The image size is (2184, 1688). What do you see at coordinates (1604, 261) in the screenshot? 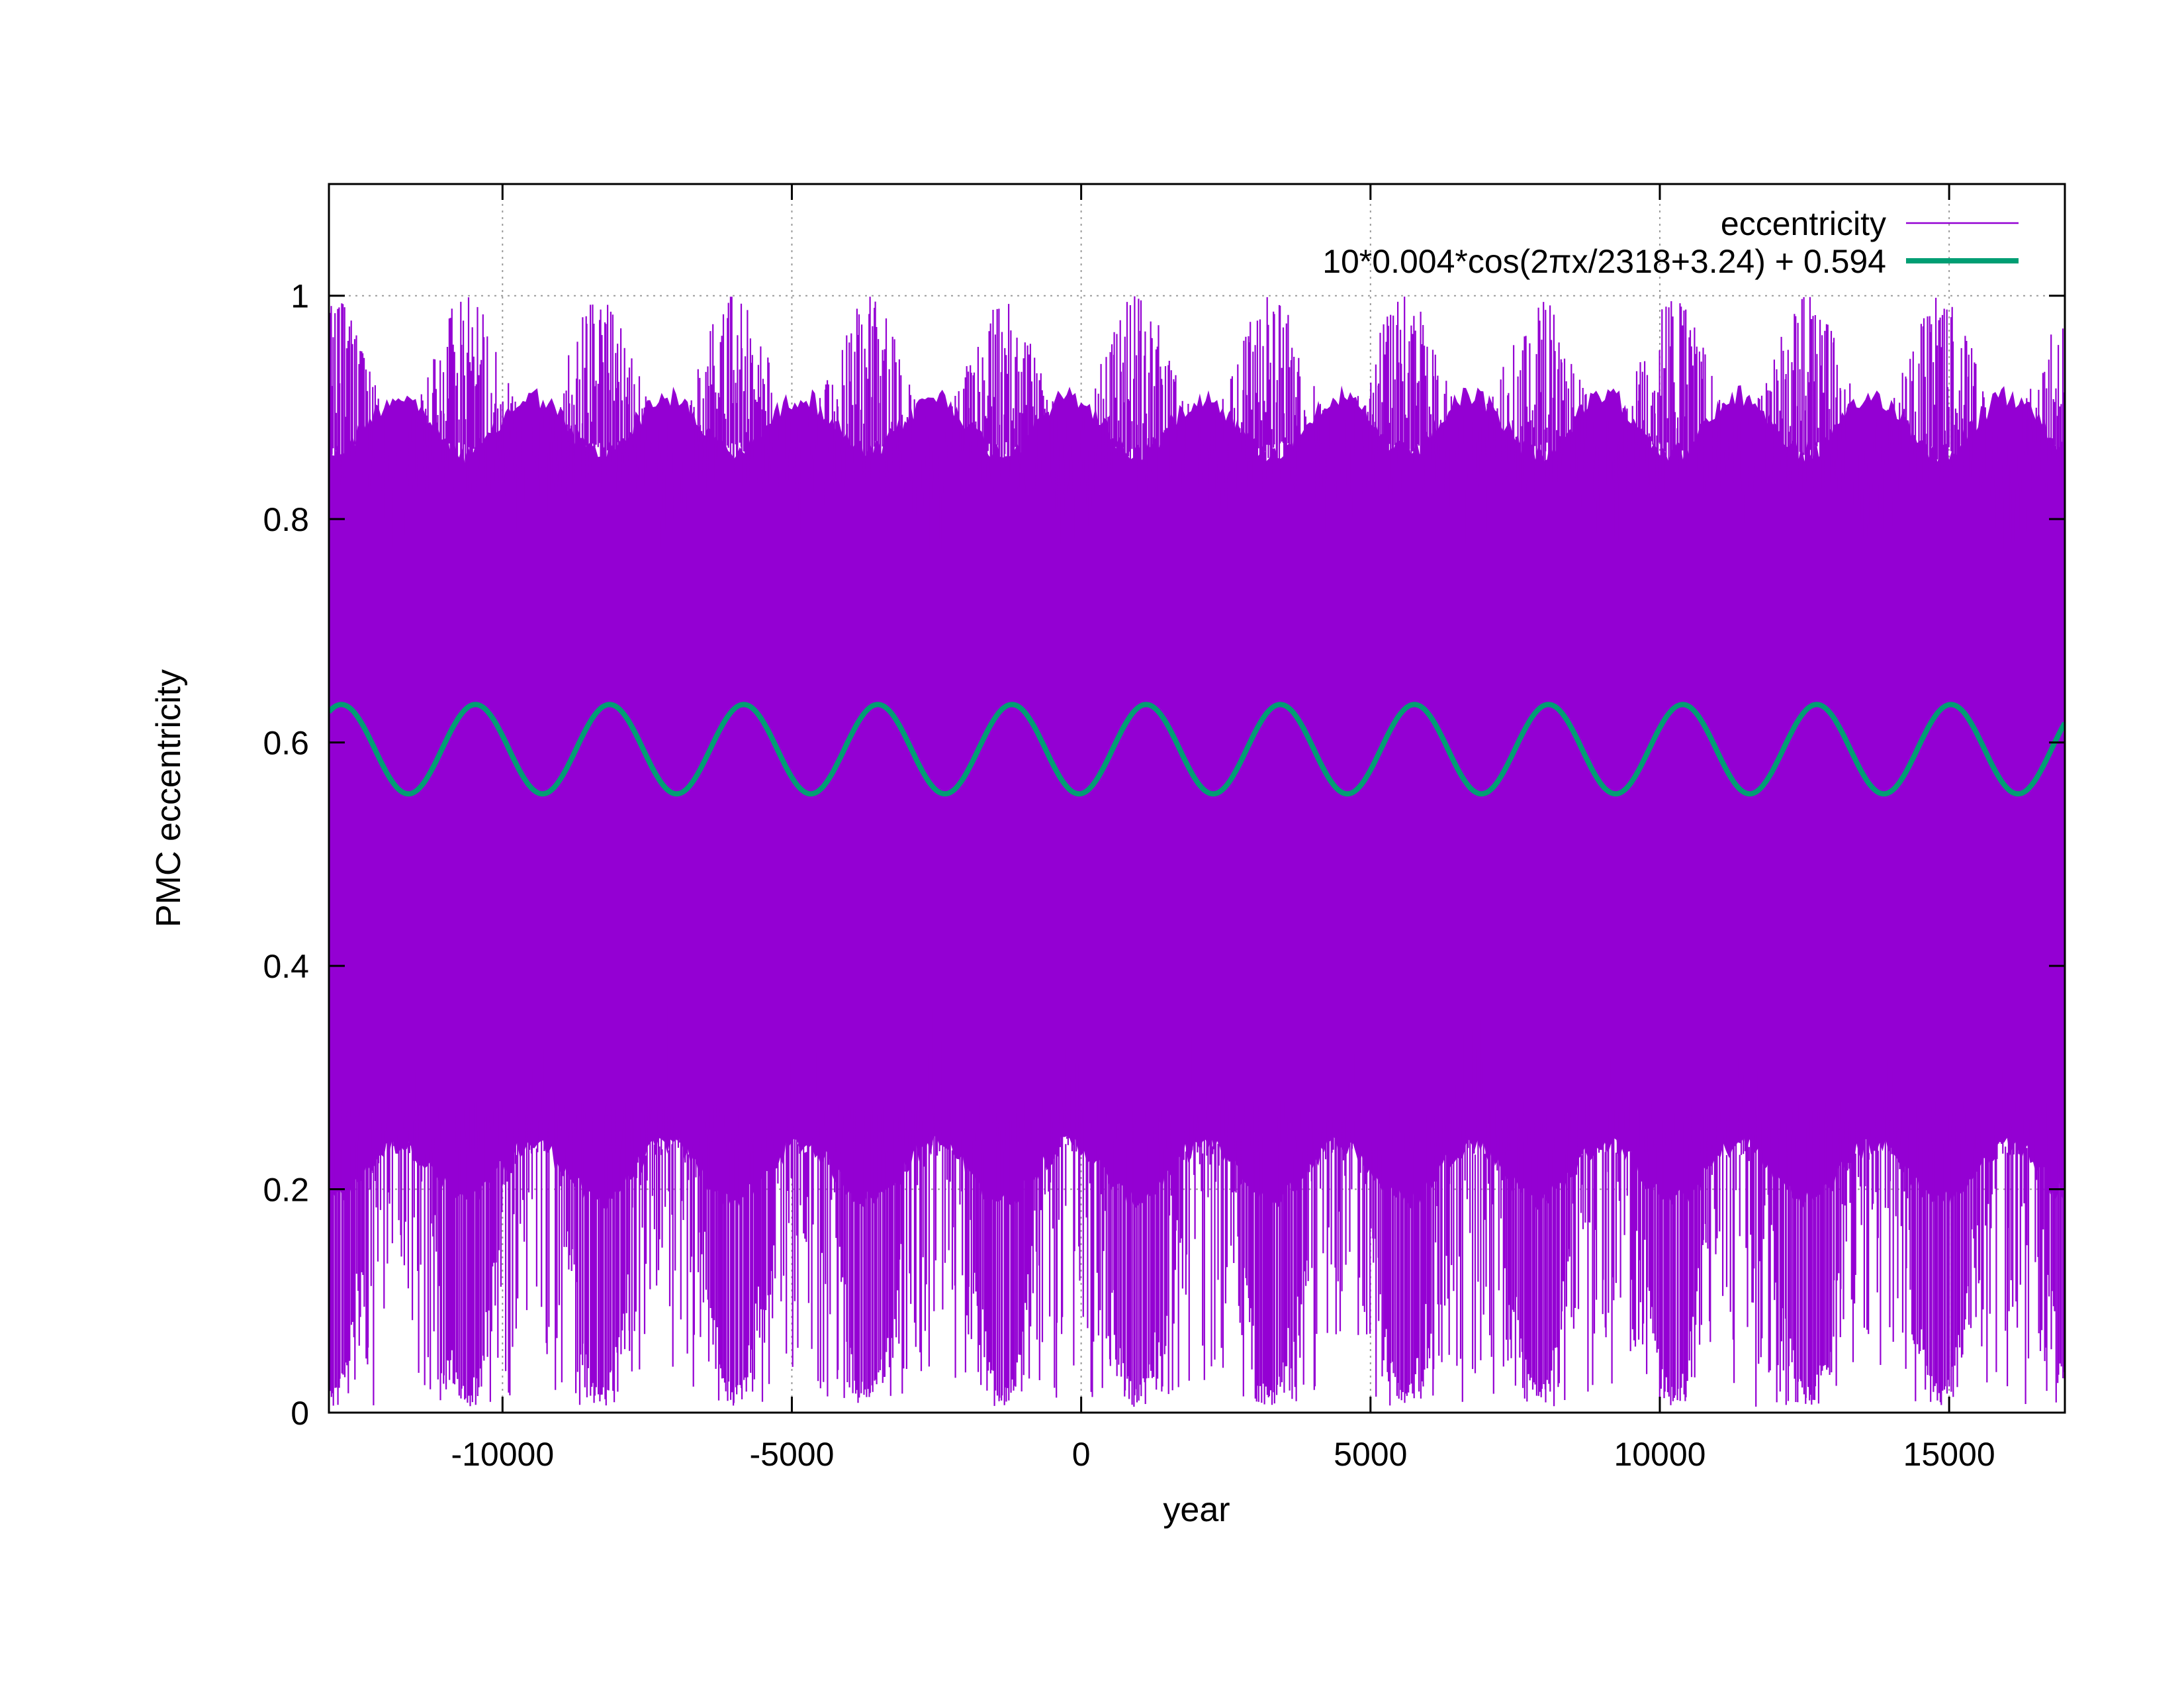
I see `legend-label-fit-curve: 10*0.004*cos(2πx/2318+3.24) + 0.594` at bounding box center [1604, 261].